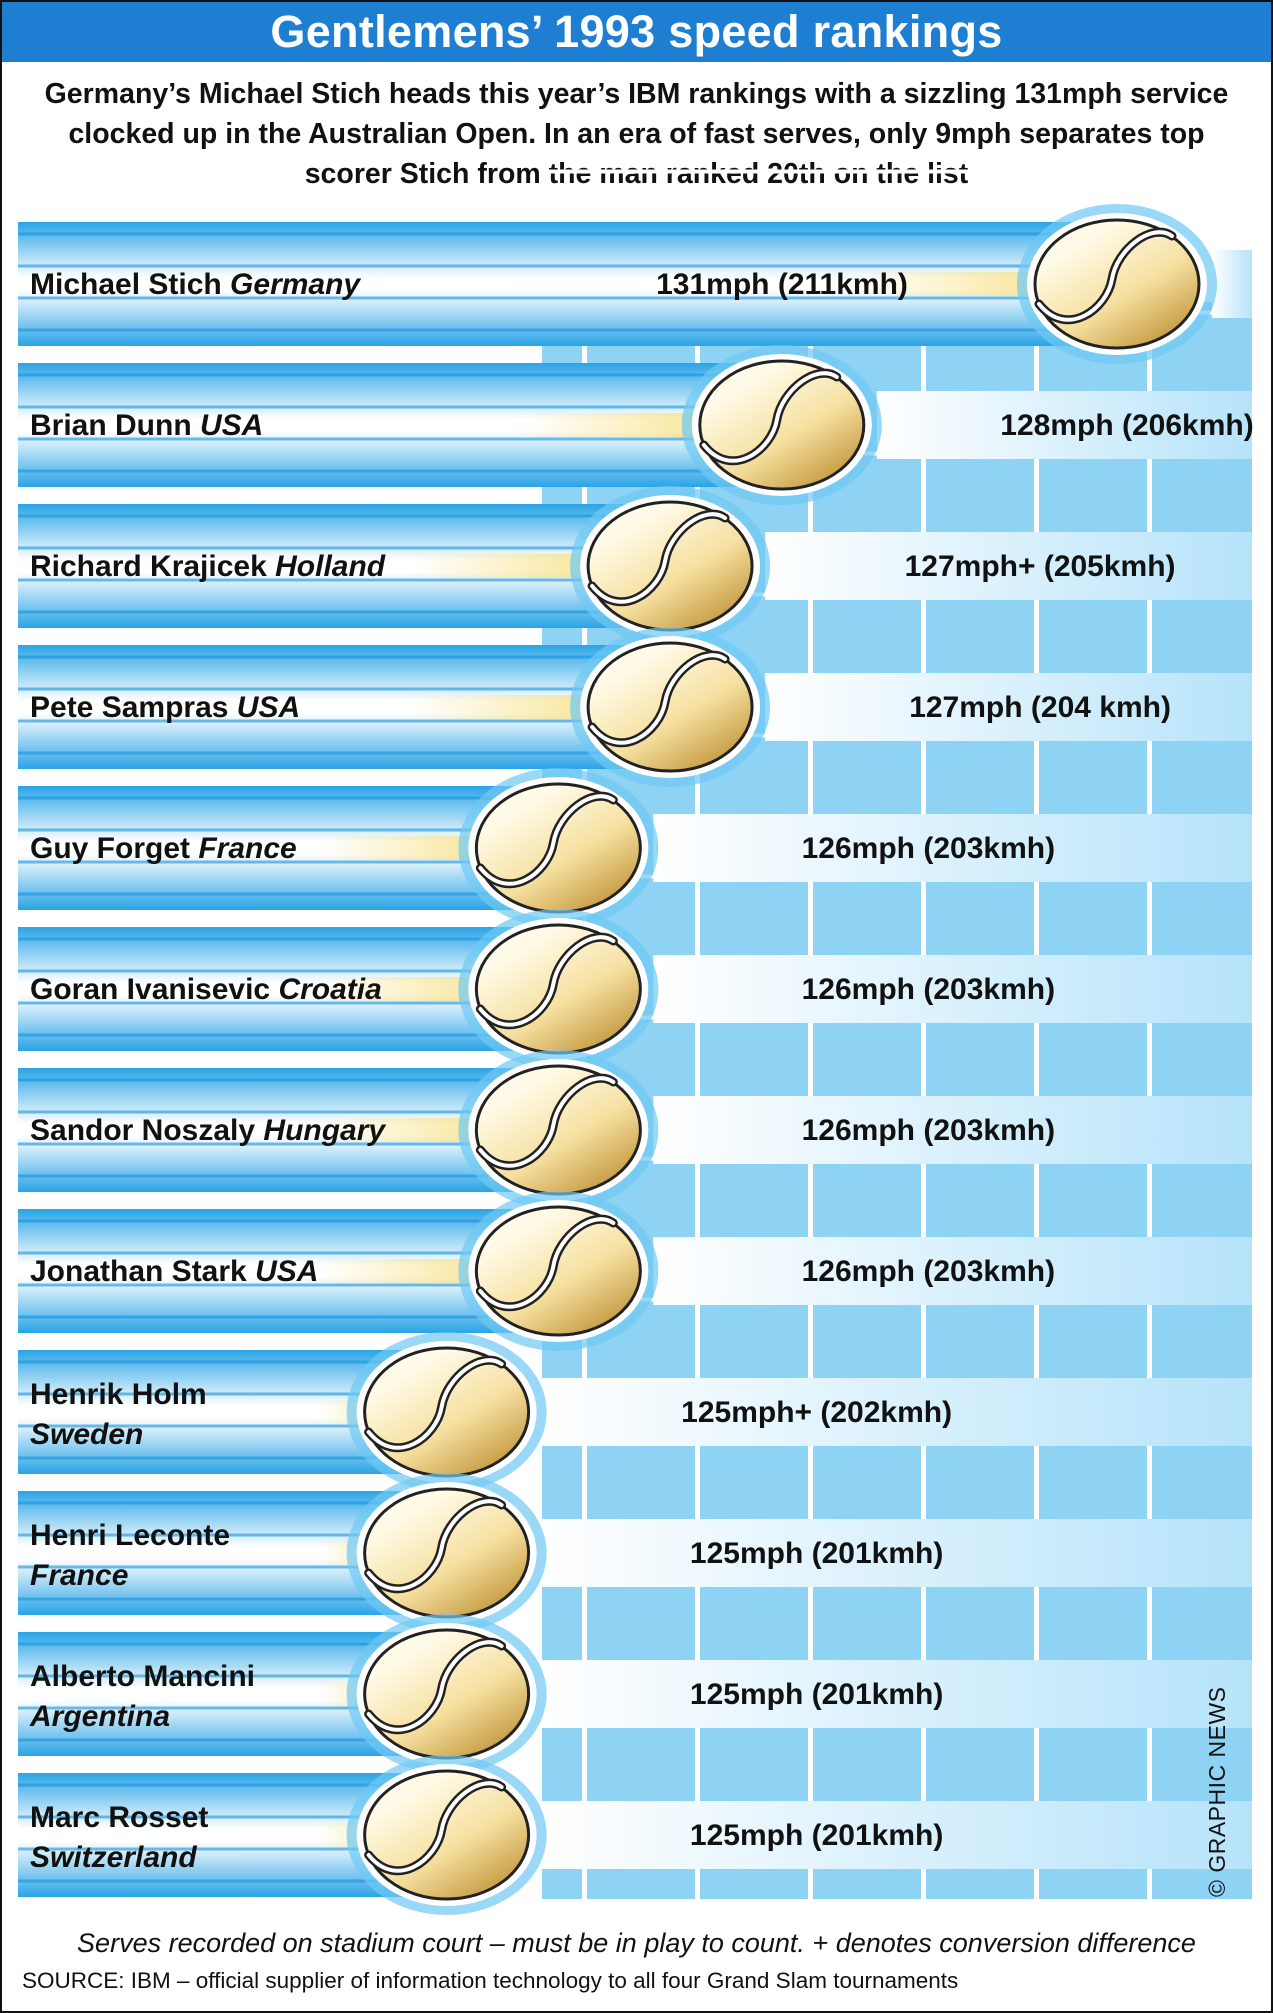  I want to click on bar-row-8: Jonathan Stark USA 126mph (203kmh), so click(635, 1271).